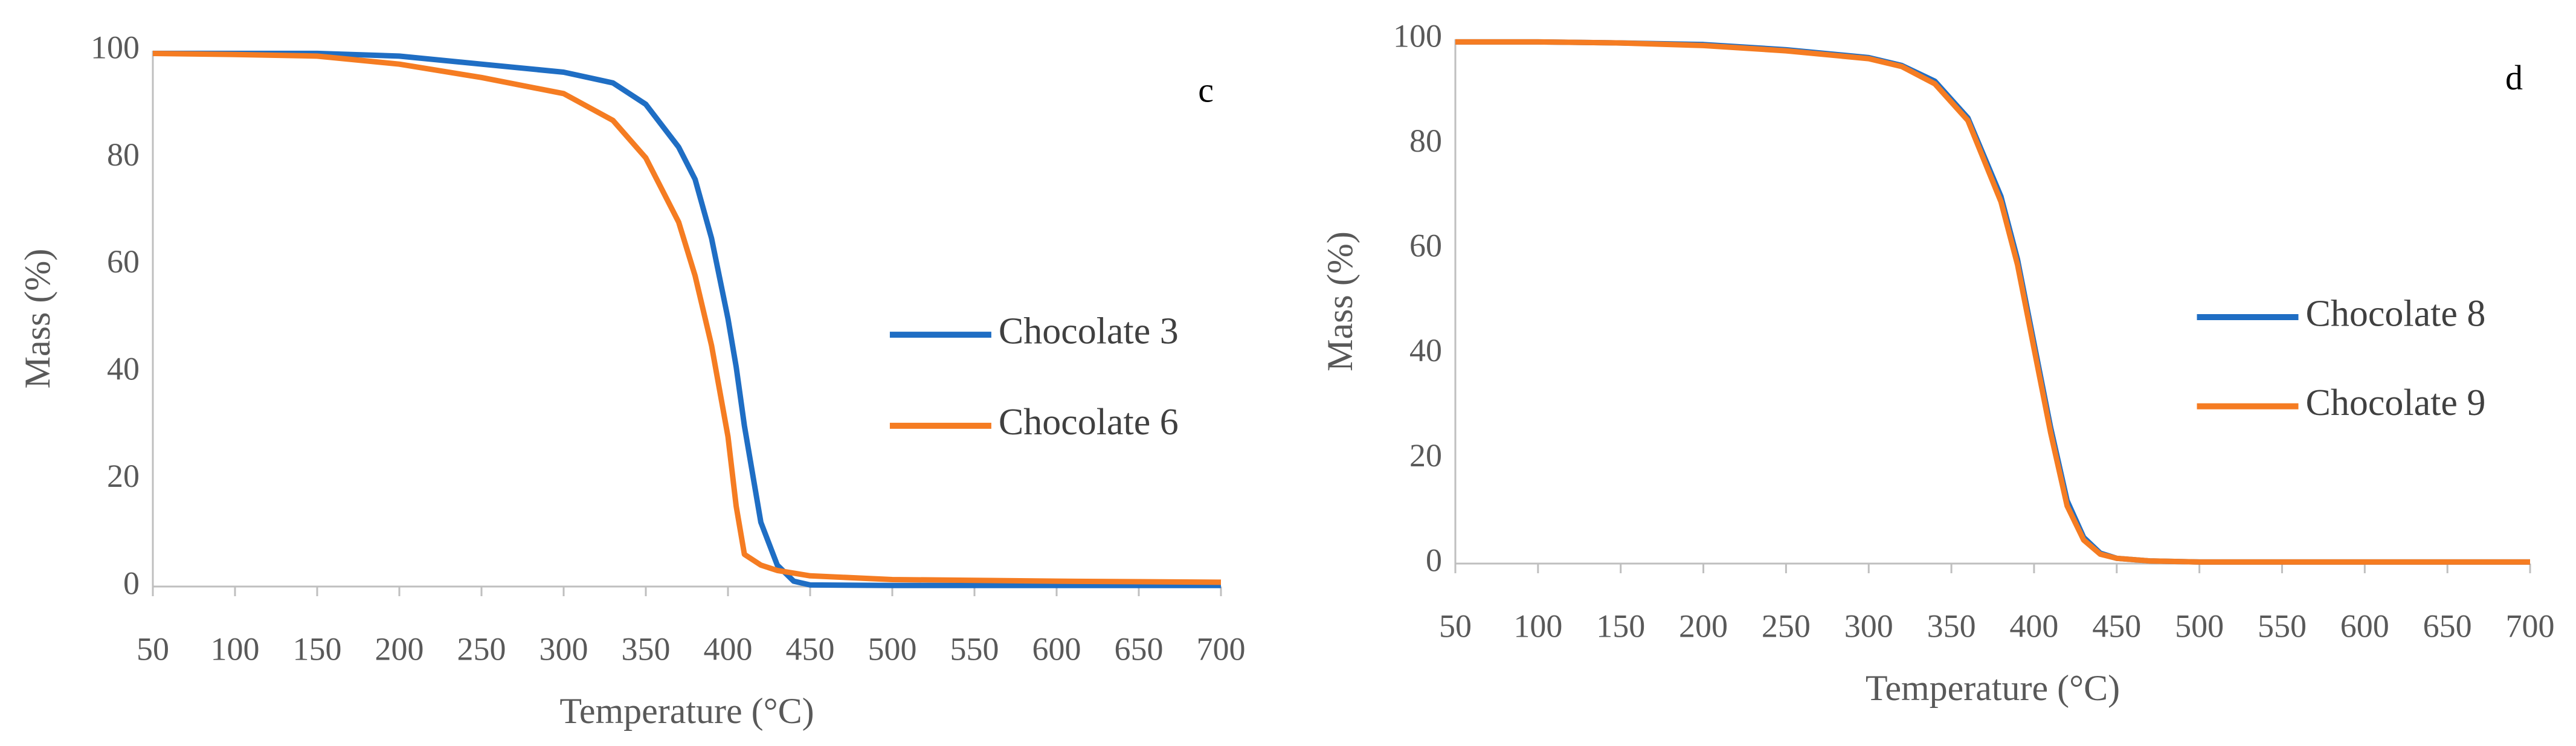  Describe the element at coordinates (1089, 331) in the screenshot. I see `legend-label: Chocolate 3` at that location.